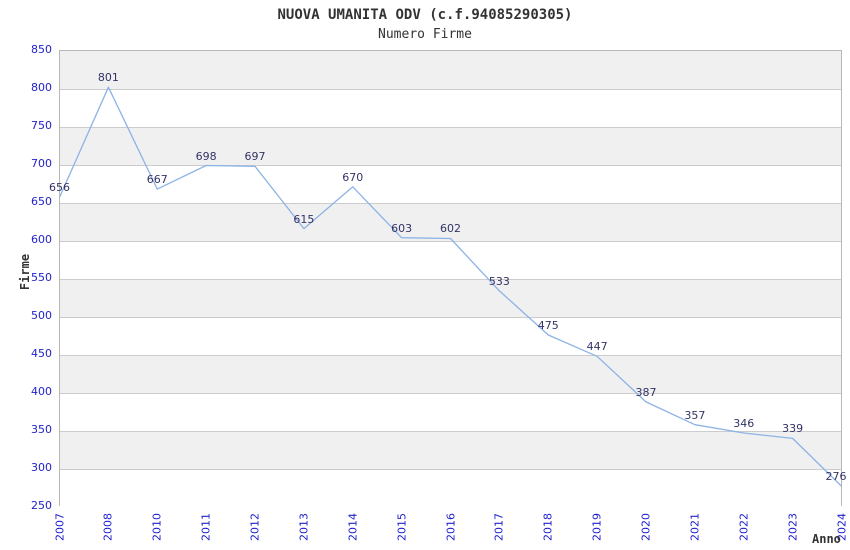 The width and height of the screenshot is (850, 550). I want to click on y-tick-label: 550, so click(41, 277).